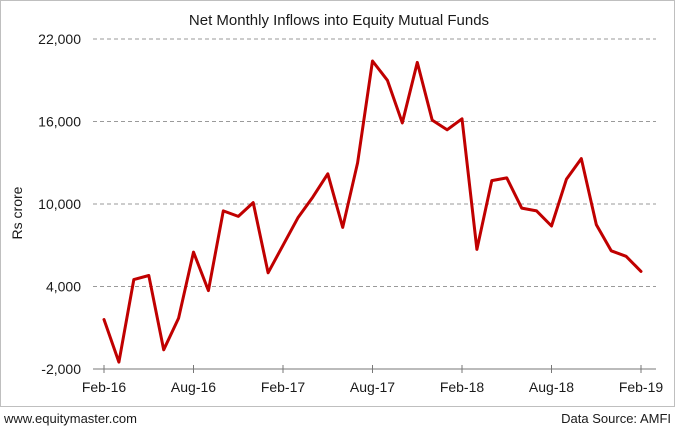 Image resolution: width=675 pixels, height=429 pixels. What do you see at coordinates (462, 387) in the screenshot?
I see `x-tick-label: Feb-18` at bounding box center [462, 387].